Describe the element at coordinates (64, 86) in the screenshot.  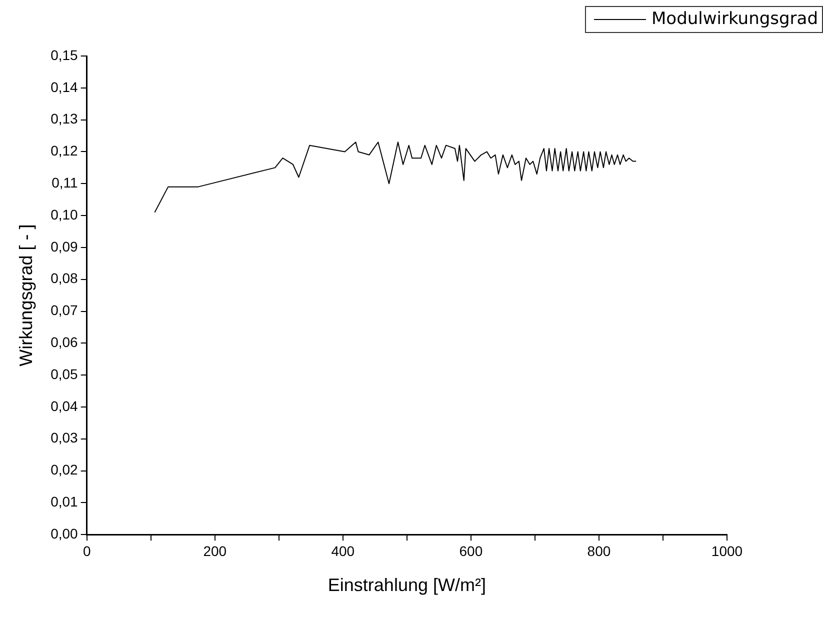
I see `y-tick-label: 0,14` at that location.